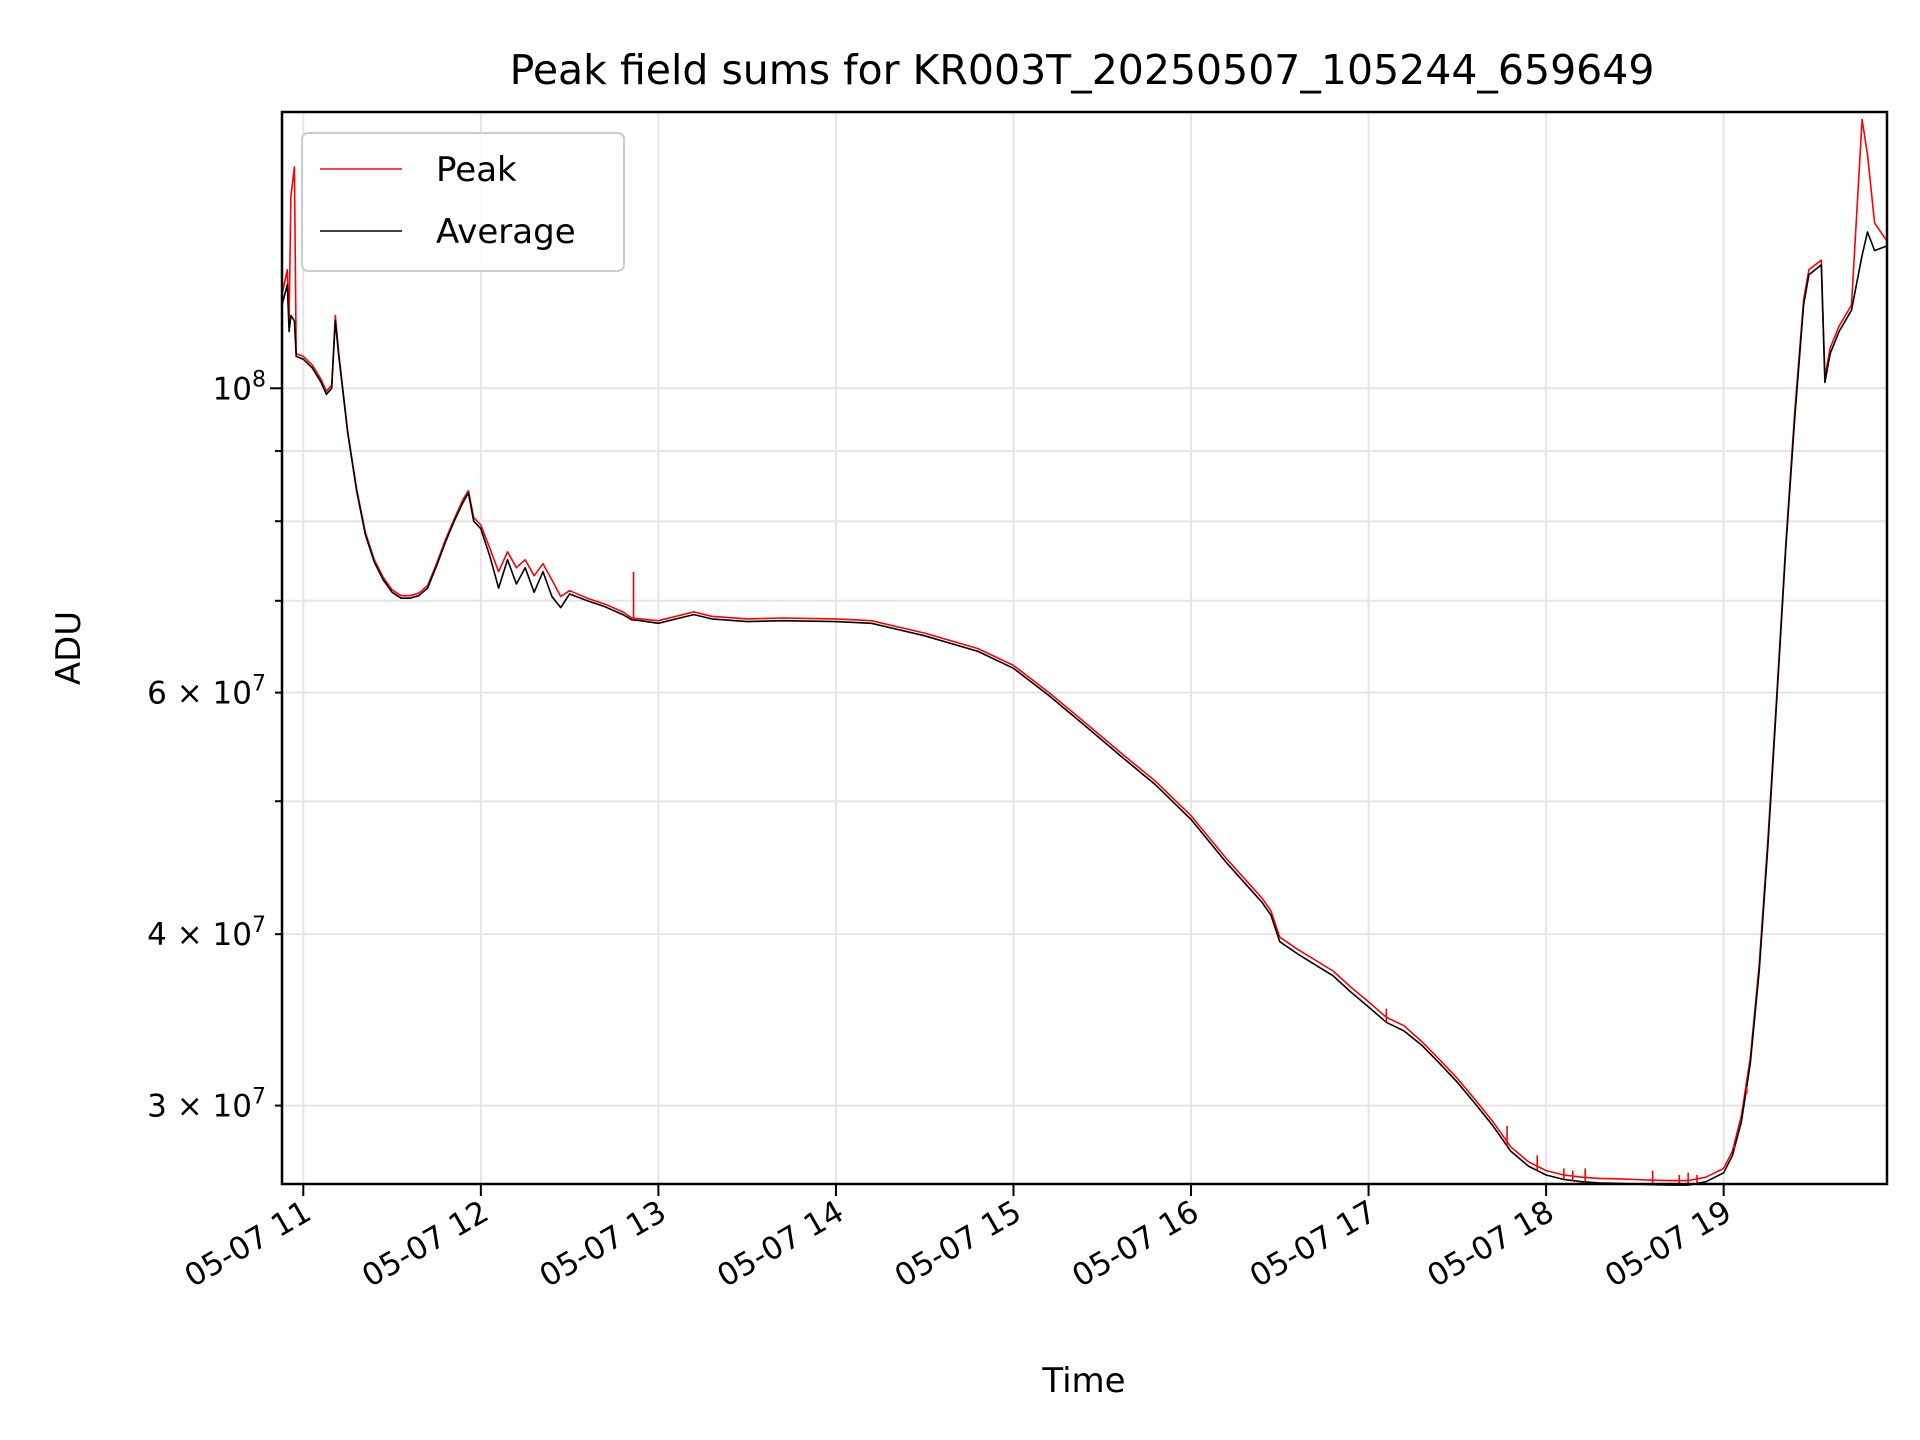  I want to click on y-axis-label: ADU, so click(69, 648).